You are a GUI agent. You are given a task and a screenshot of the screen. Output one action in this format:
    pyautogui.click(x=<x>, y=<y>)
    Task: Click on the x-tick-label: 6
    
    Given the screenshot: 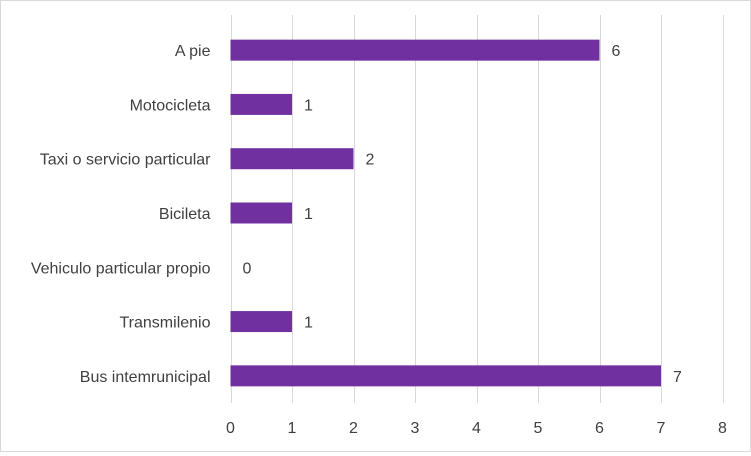 What is the action you would take?
    pyautogui.click(x=599, y=428)
    